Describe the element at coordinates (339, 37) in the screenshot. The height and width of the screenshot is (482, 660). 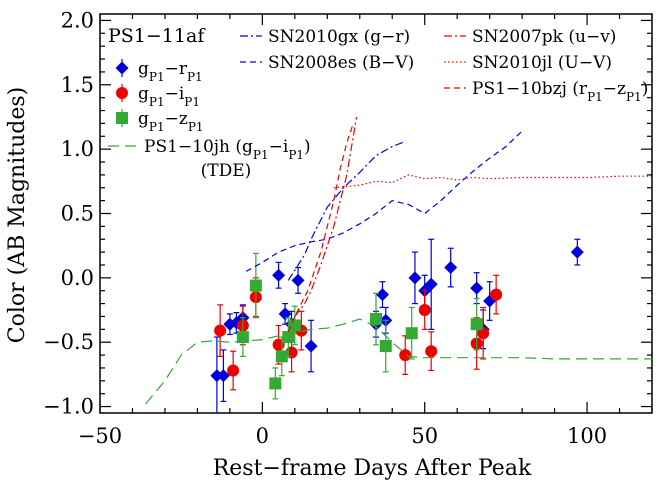
I see `legend-label-sn2010gx-g-r: SN2010gx (g−r)` at that location.